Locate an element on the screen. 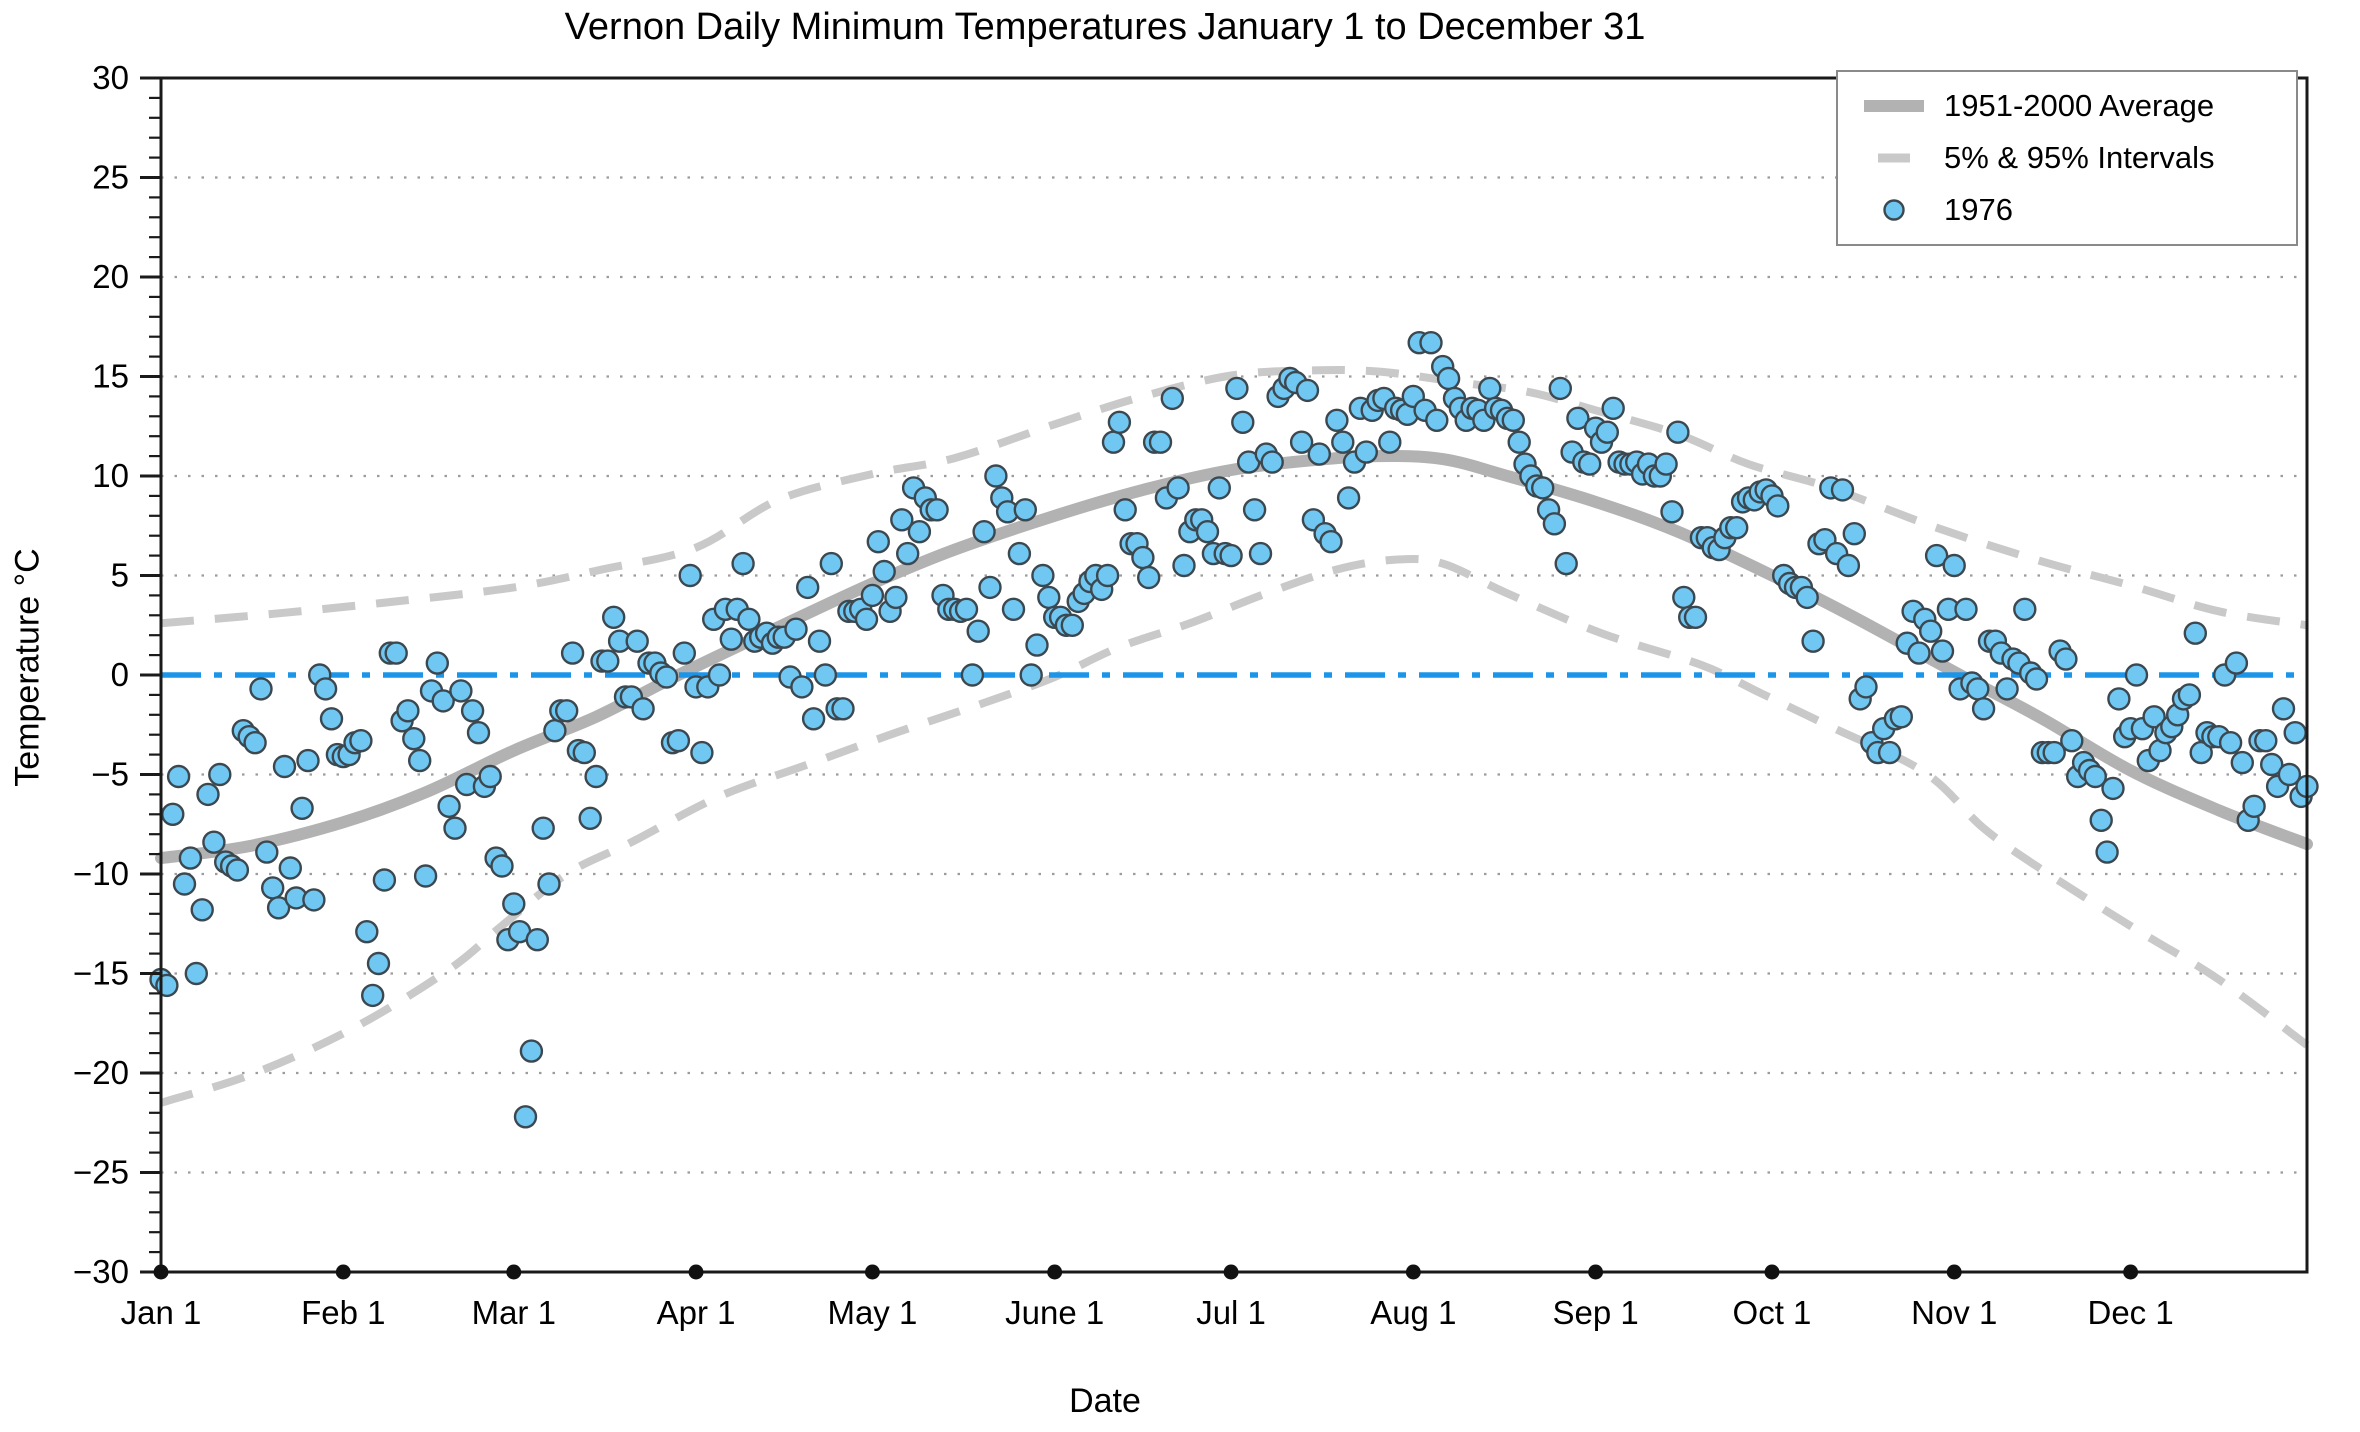 Image resolution: width=2360 pixels, height=1432 pixels. x-axis-label: Date is located at coordinates (1105, 1401).